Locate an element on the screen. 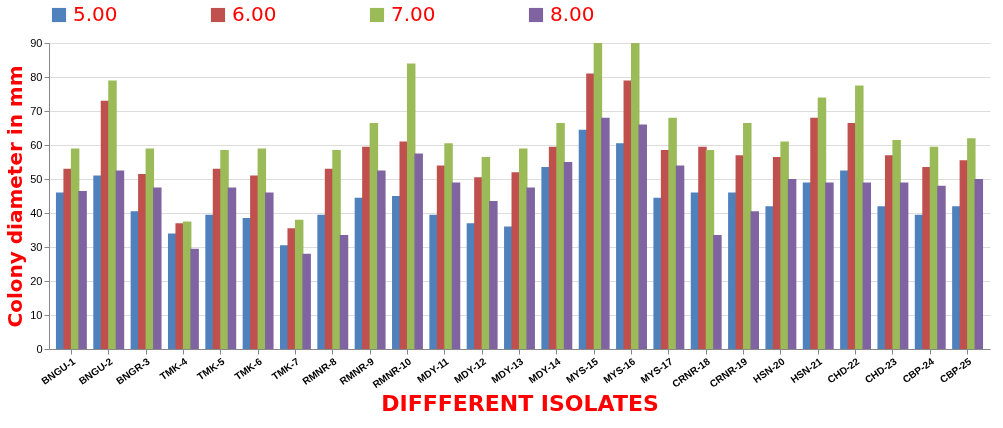  y-tick-label: 20 is located at coordinates (36, 280).